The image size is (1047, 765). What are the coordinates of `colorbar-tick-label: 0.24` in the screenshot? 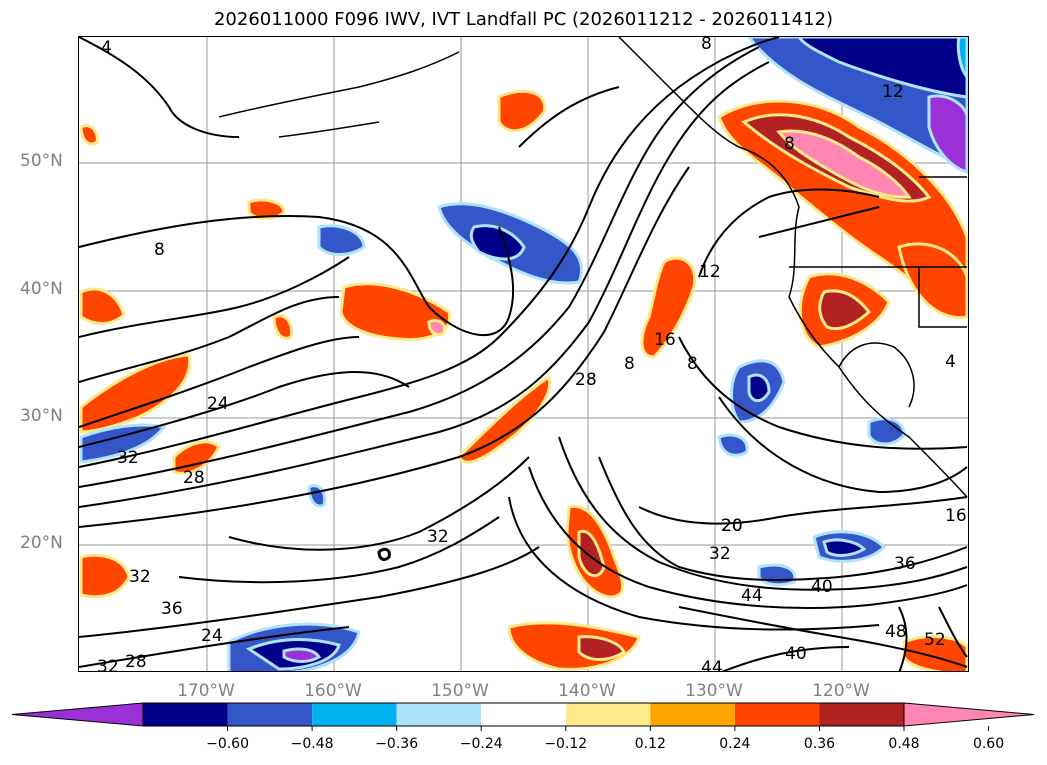 It's located at (735, 744).